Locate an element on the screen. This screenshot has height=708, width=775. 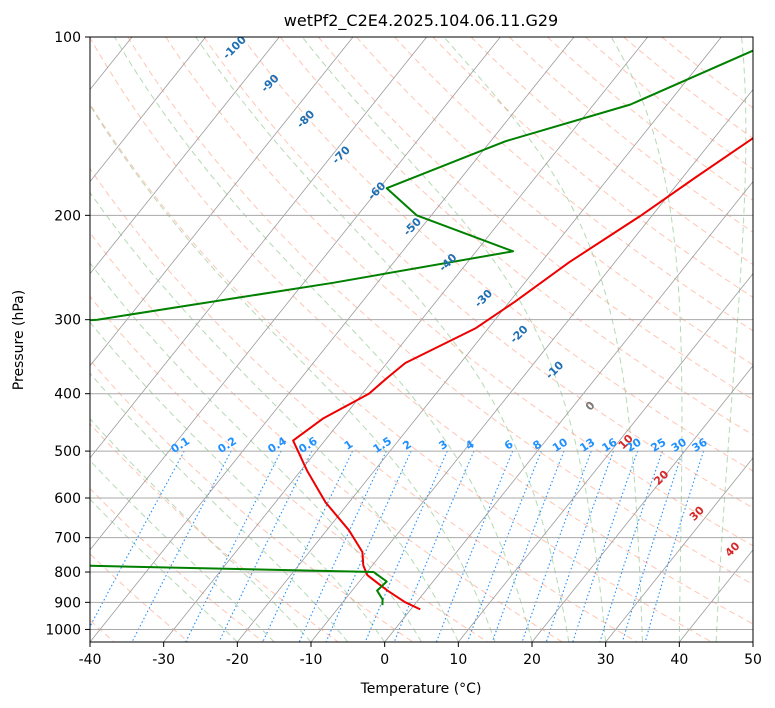
x-tick-label: -10 is located at coordinates (311, 660).